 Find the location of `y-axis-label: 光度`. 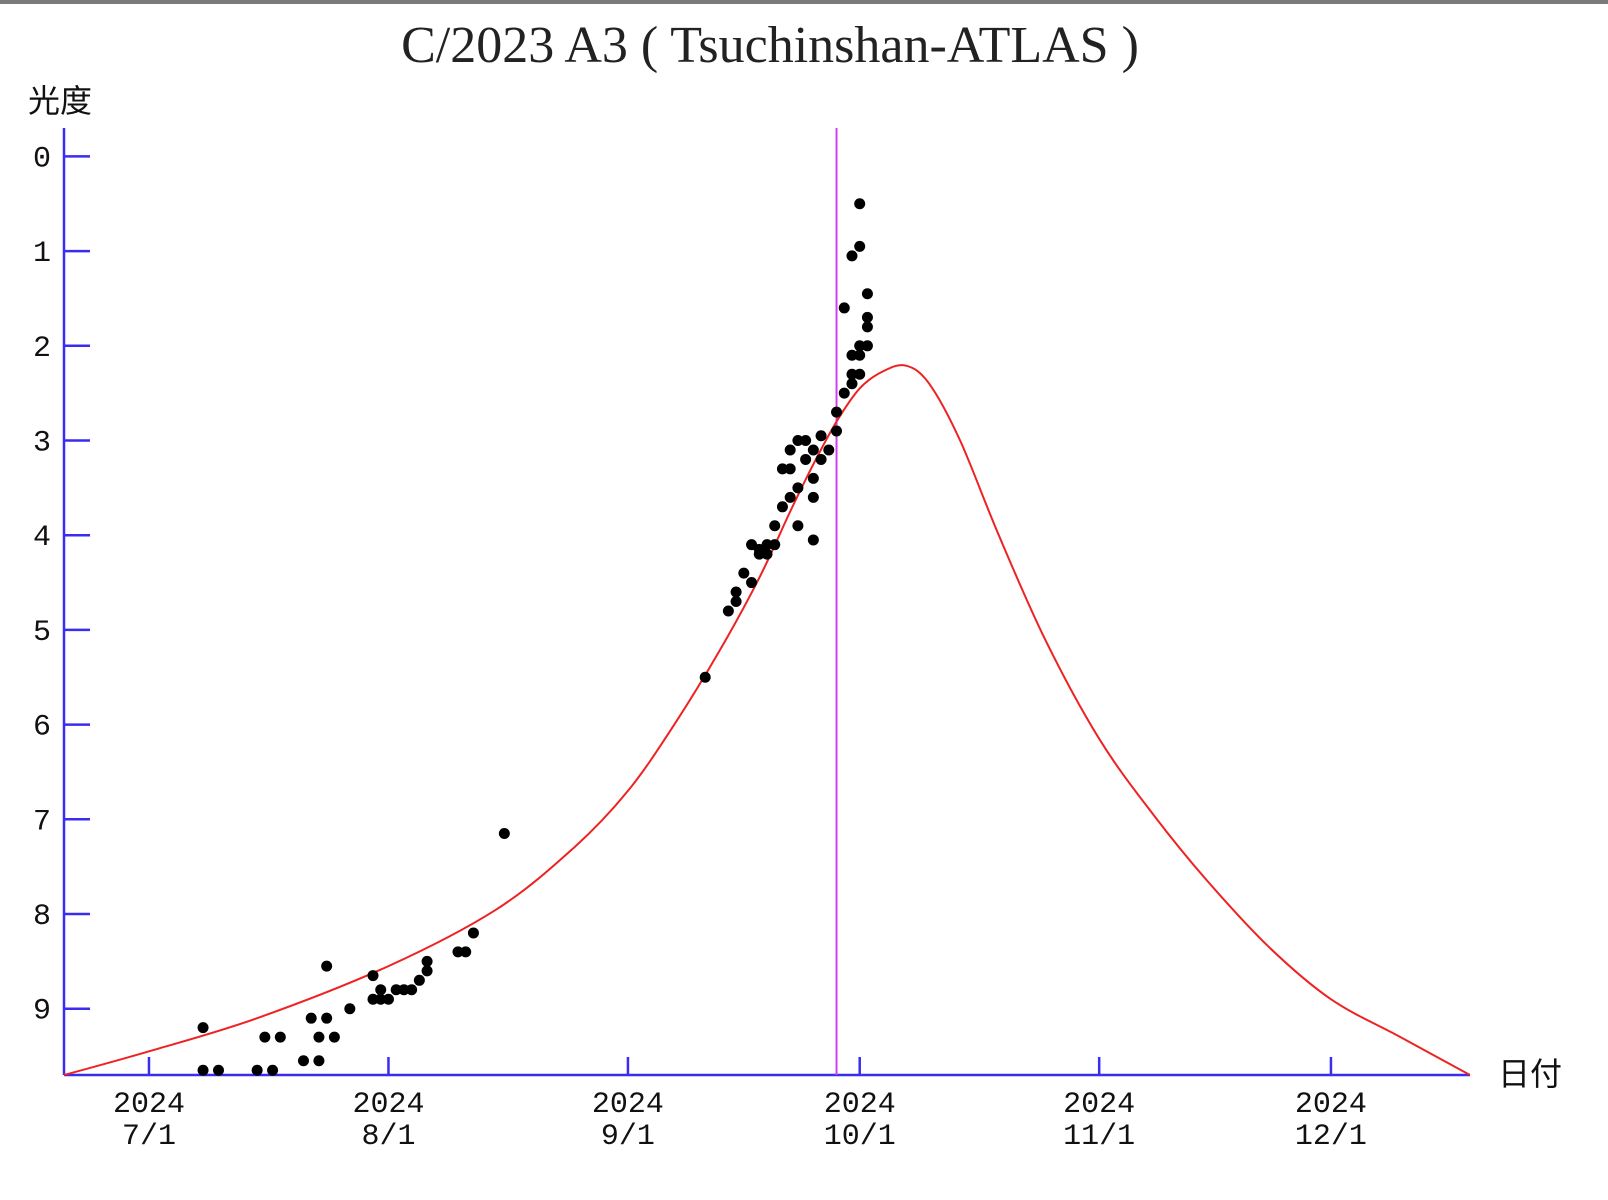

y-axis-label: 光度 is located at coordinates (60, 101).